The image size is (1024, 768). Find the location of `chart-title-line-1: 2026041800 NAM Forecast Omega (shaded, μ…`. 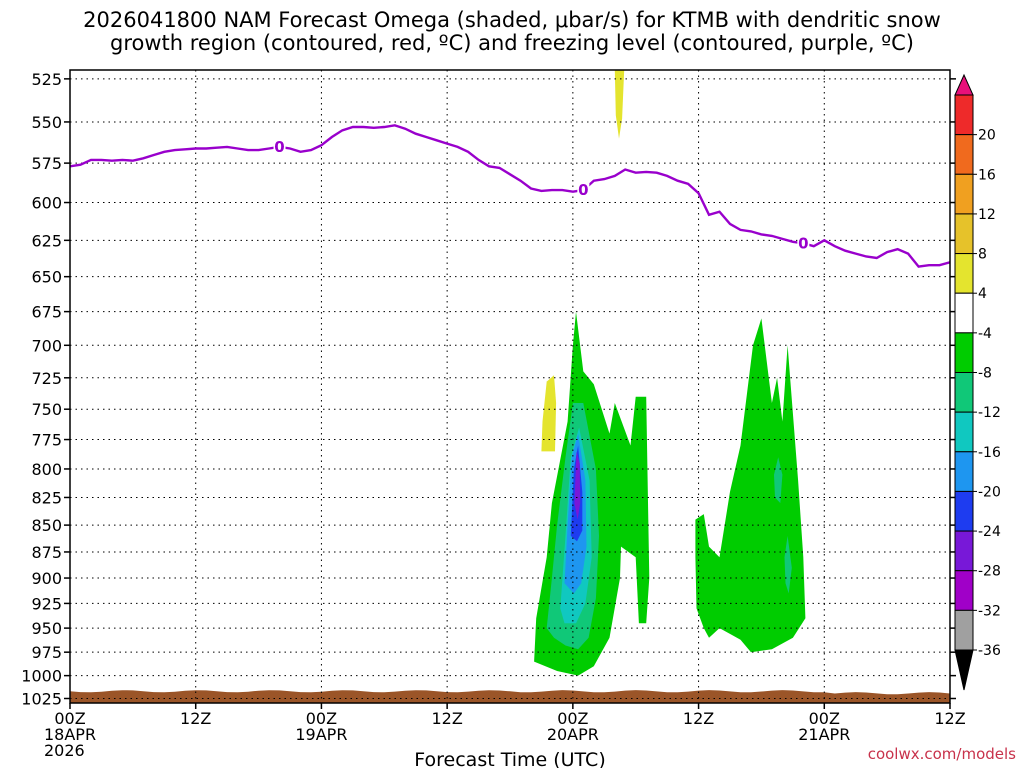

chart-title-line-1: 2026041800 NAM Forecast Omega (shaded, μ… is located at coordinates (512, 20).